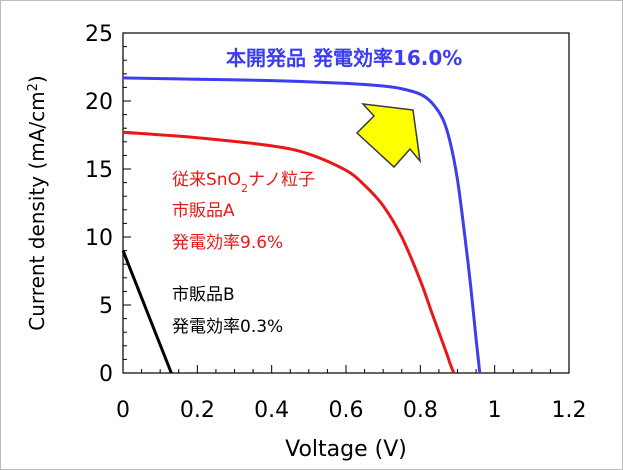 The image size is (623, 470). What do you see at coordinates (569, 410) in the screenshot?
I see `x-tick-label: 1.2` at bounding box center [569, 410].